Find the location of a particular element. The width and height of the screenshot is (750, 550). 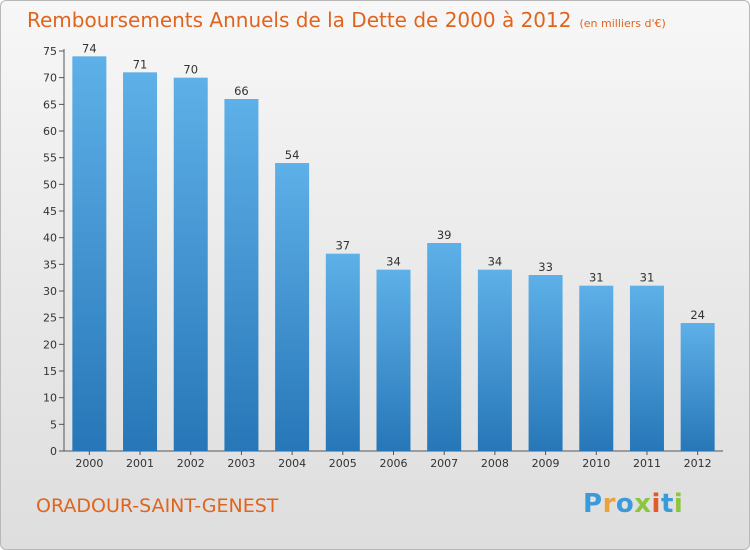

bar-value-label: 74 is located at coordinates (89, 48).